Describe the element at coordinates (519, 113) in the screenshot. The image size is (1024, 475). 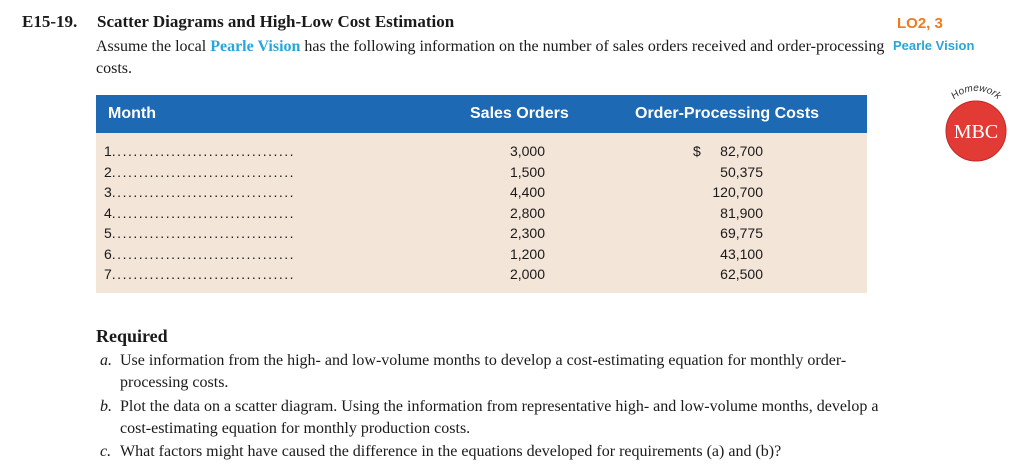
I see `column-header-sales-orders: Sales Orders` at that location.